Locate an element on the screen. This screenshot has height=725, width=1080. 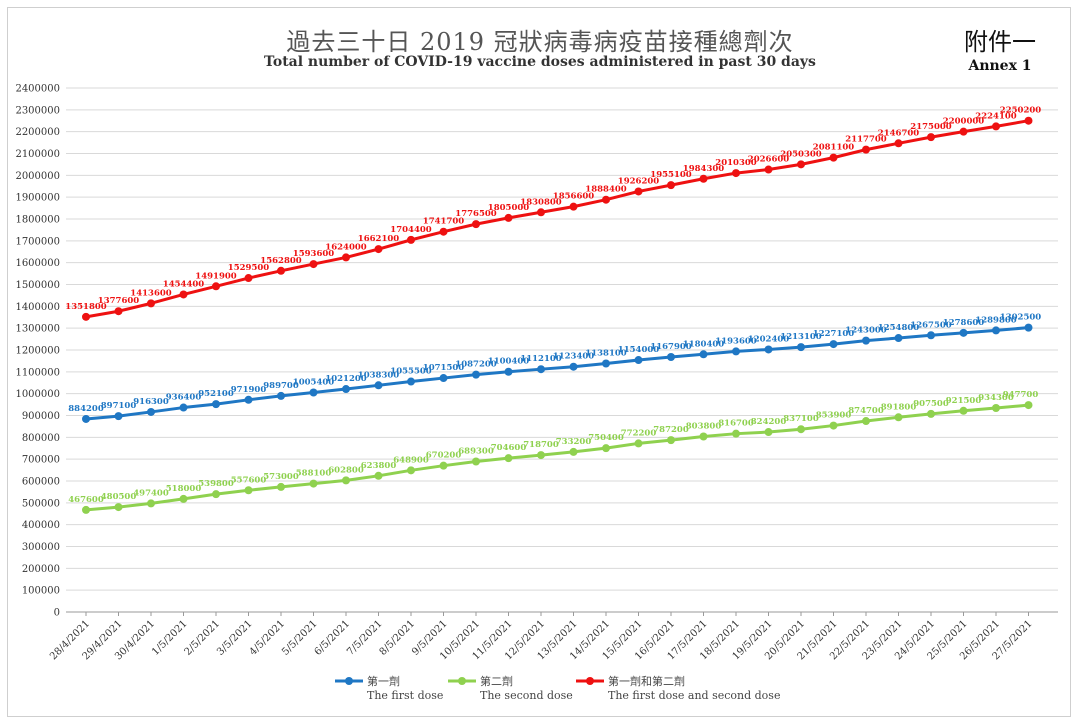
data-label-2: 689300 is located at coordinates (476, 452).